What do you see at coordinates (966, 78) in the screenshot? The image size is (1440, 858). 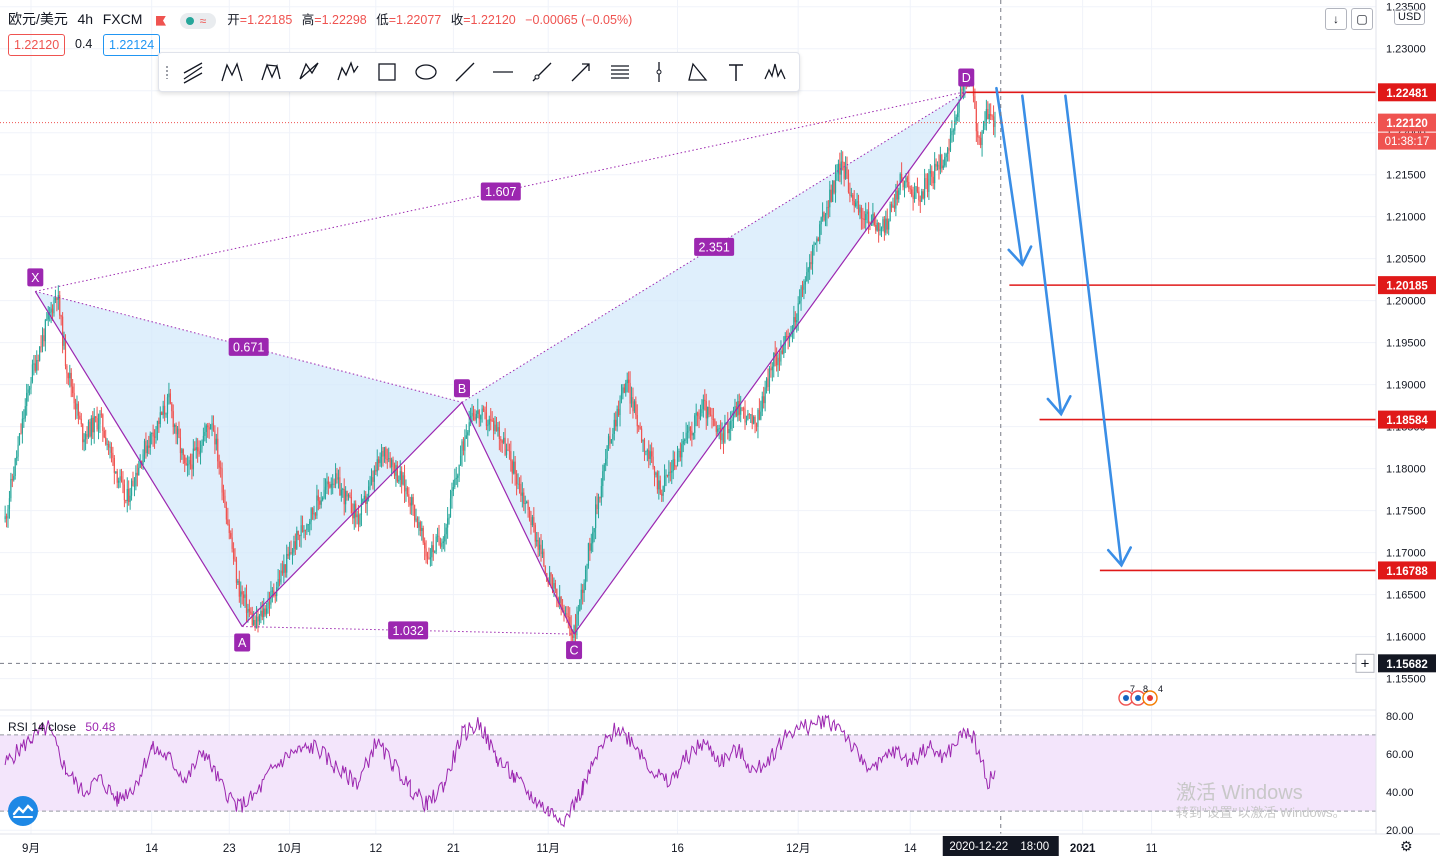 I see `point-label-text: D` at bounding box center [966, 78].